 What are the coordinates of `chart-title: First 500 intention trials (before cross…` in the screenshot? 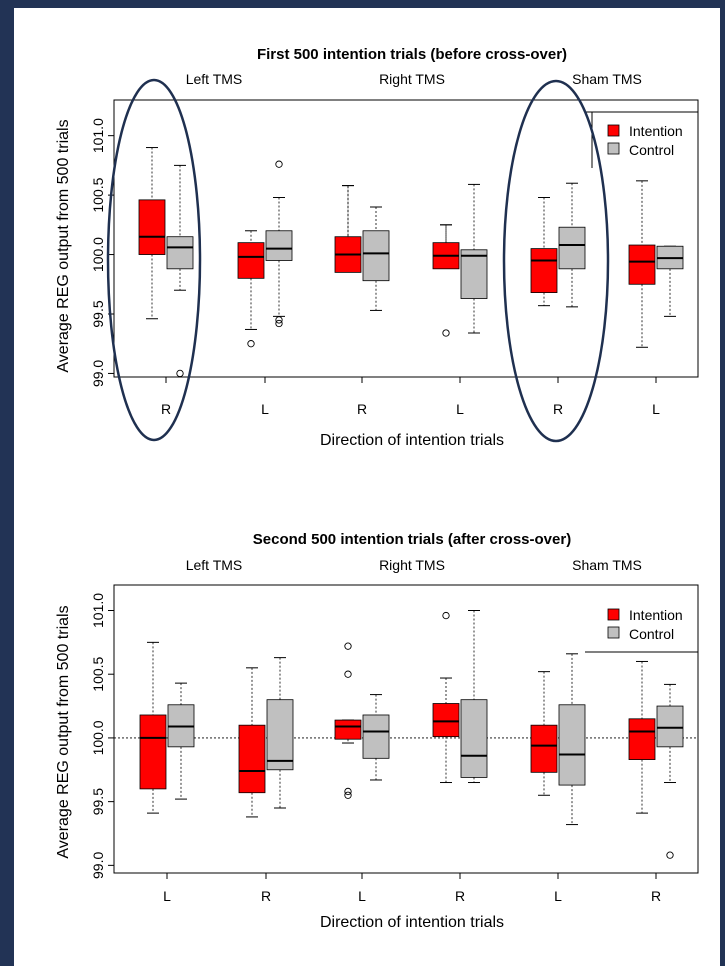 It's located at (412, 54).